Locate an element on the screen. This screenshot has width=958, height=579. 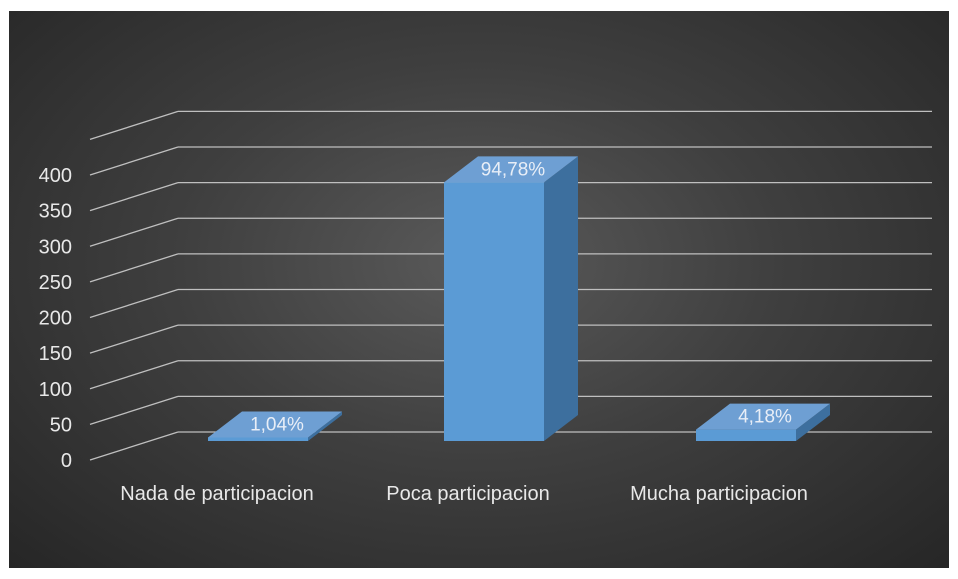
y-tick-label: 250 is located at coordinates (55, 283).